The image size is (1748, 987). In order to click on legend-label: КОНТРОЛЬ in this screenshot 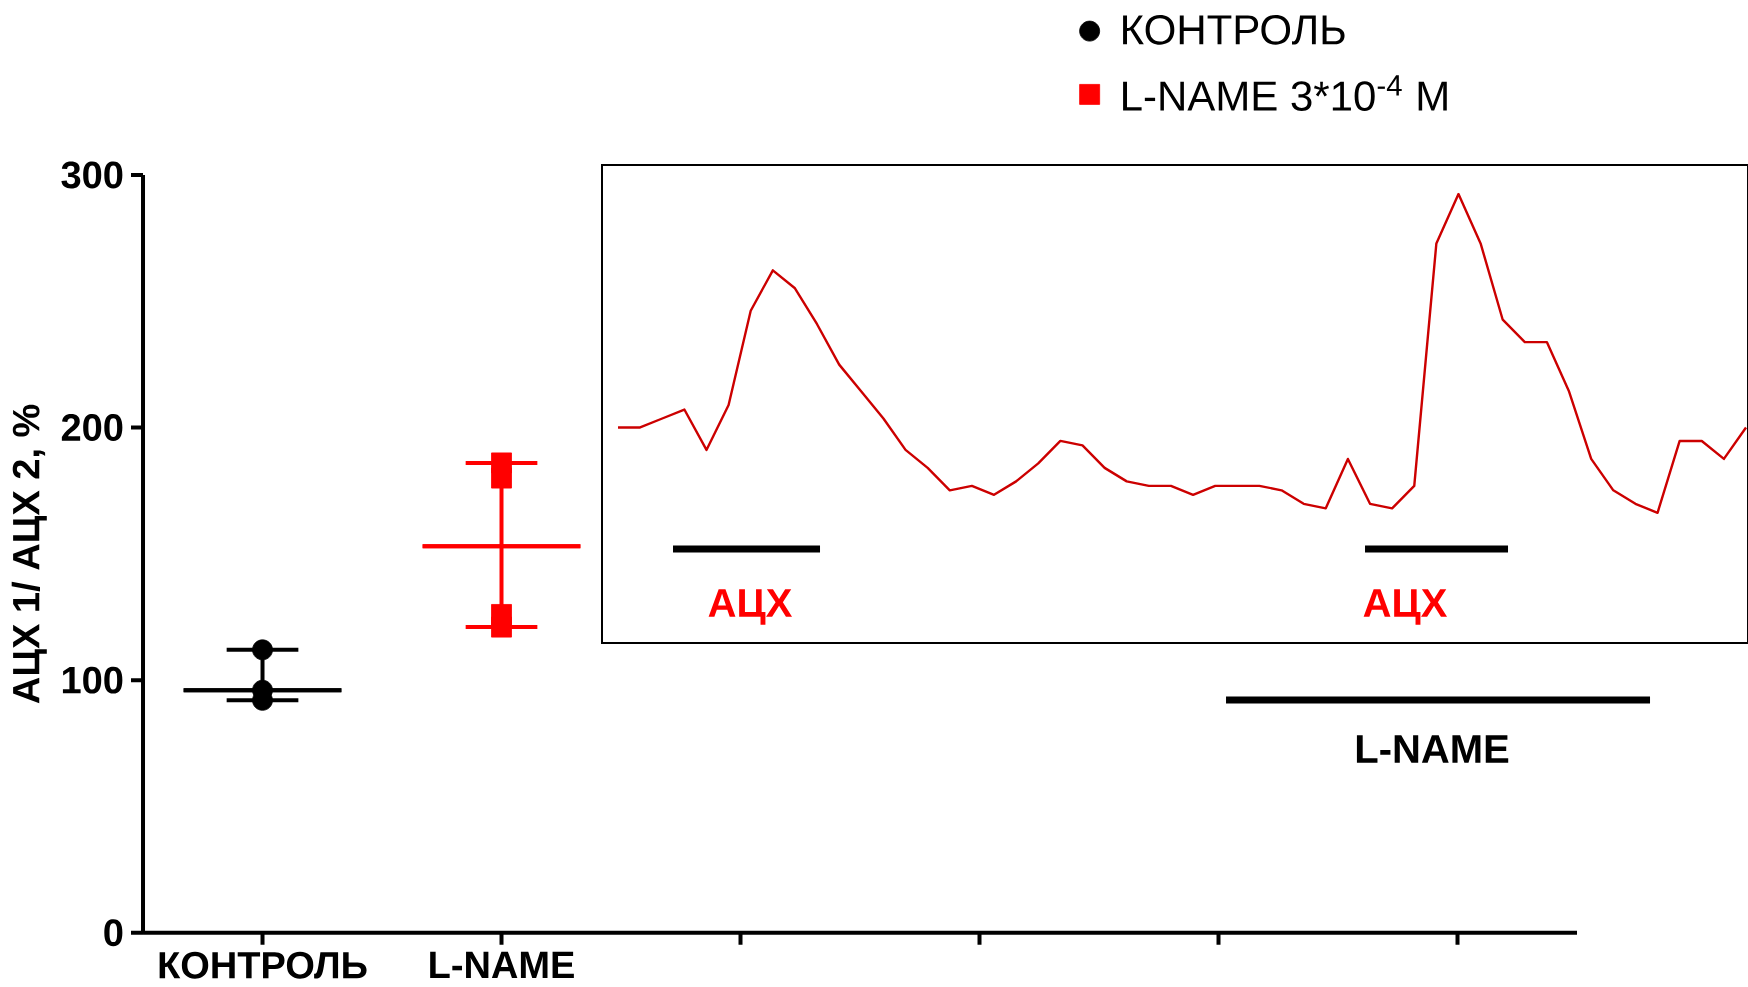, I will do `click(1234, 29)`.